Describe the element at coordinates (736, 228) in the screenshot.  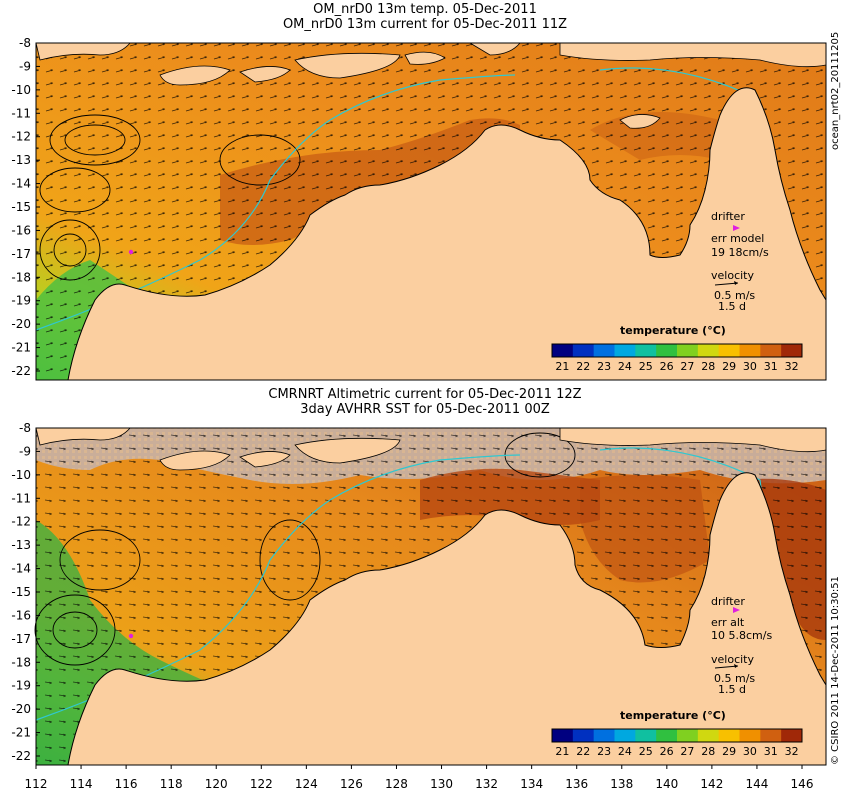
I see `top-drifter-legend-icon` at that location.